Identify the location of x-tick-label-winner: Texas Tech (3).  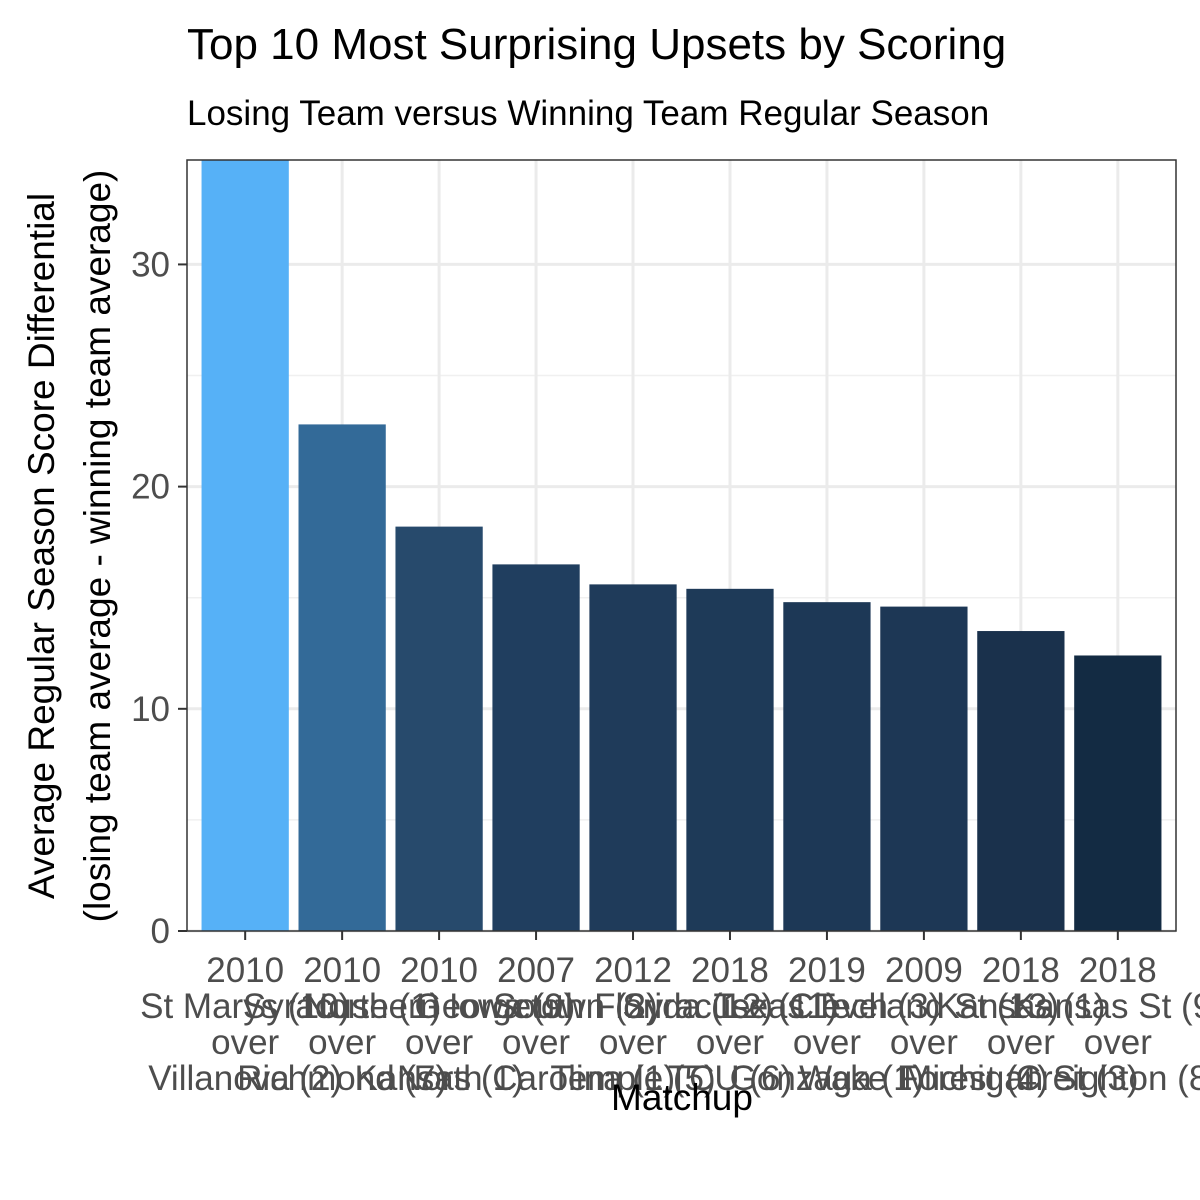
(826, 1006).